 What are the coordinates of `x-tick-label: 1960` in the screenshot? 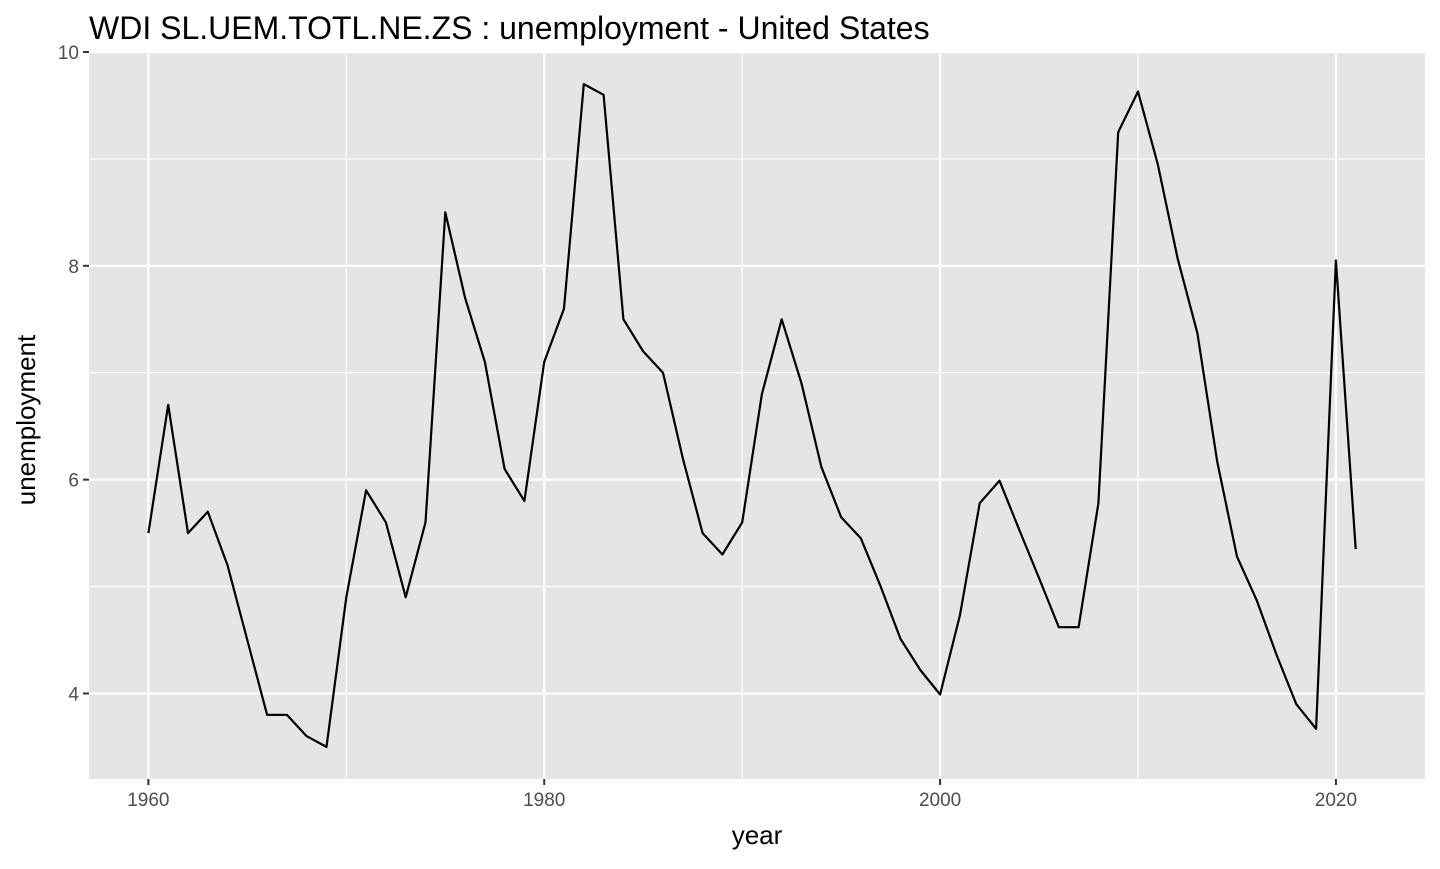 It's located at (148, 800).